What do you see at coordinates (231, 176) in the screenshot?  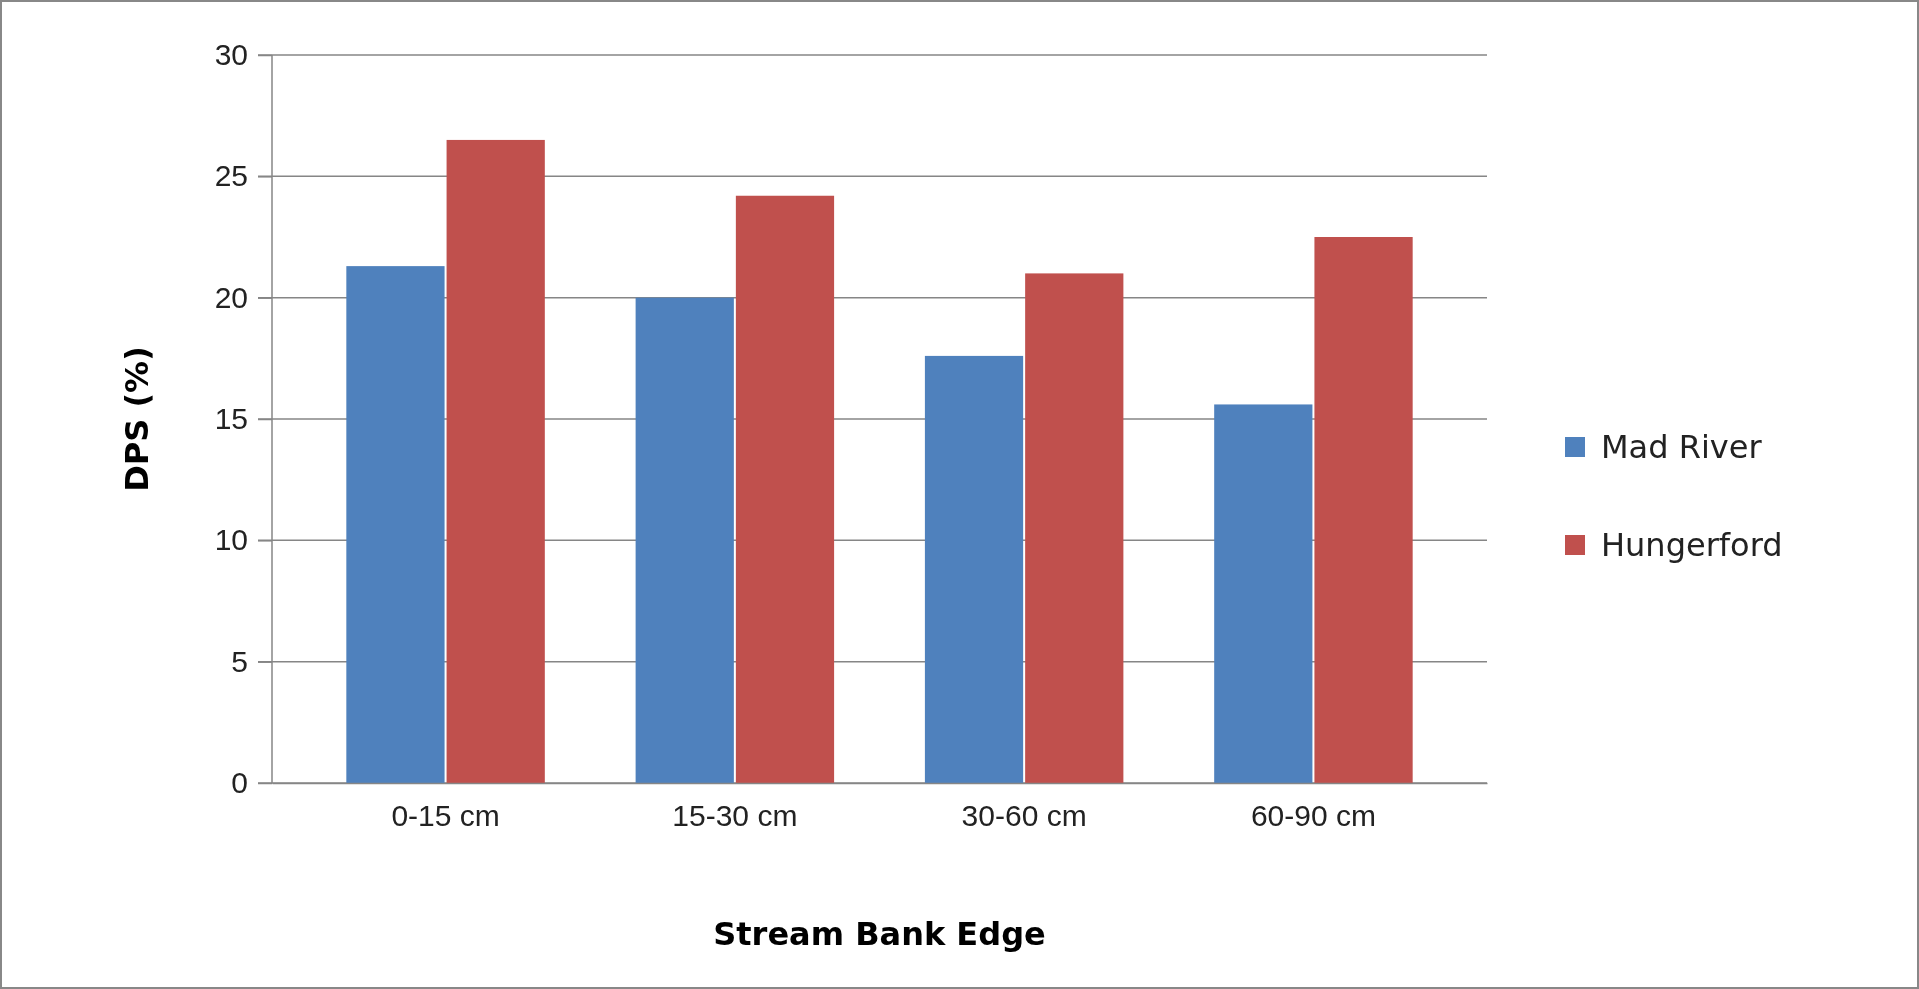 I see `y-tick-label: 25` at bounding box center [231, 176].